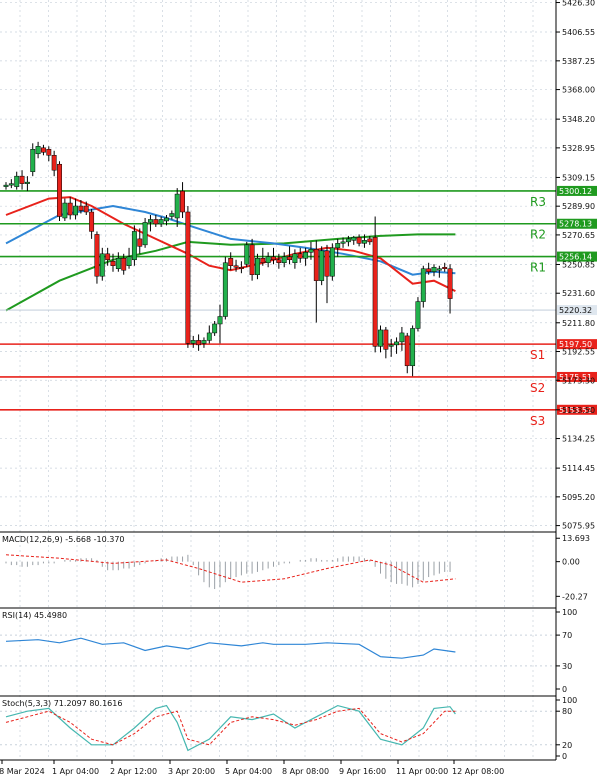 The width and height of the screenshot is (600, 781). Describe the element at coordinates (575, 191) in the screenshot. I see `level-price-tag-label: 5300.12` at that location.